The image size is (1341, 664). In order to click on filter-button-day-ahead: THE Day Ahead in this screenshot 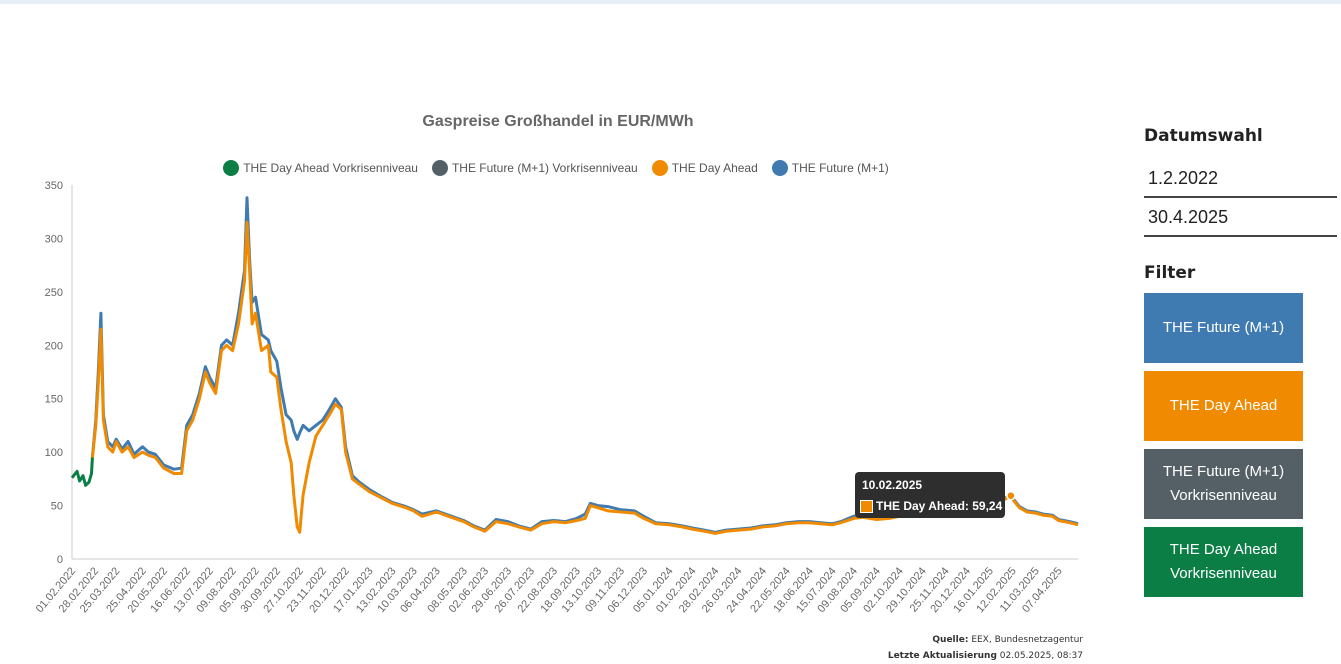, I will do `click(1223, 406)`.